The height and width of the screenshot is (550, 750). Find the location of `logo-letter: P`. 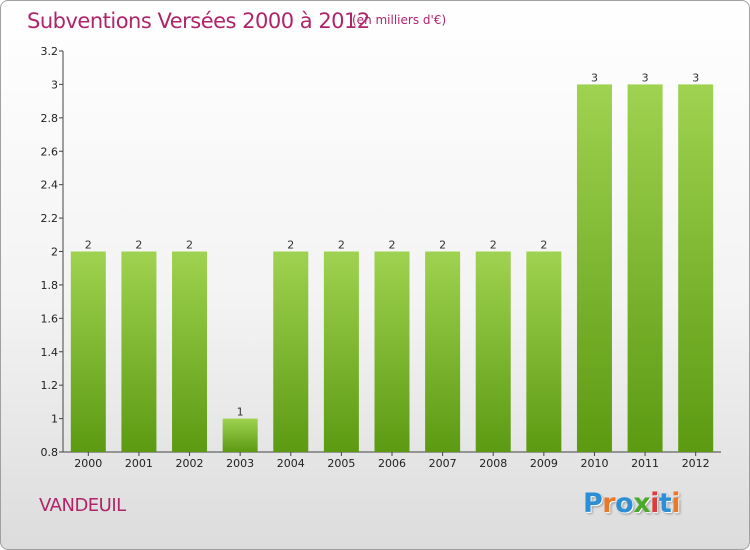

logo-letter: P is located at coordinates (593, 503).